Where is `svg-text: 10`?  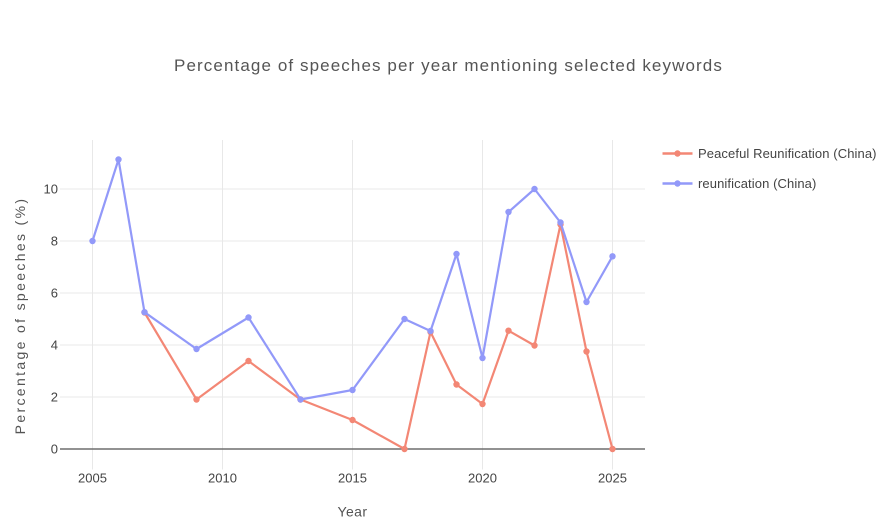 svg-text: 10 is located at coordinates (51, 189).